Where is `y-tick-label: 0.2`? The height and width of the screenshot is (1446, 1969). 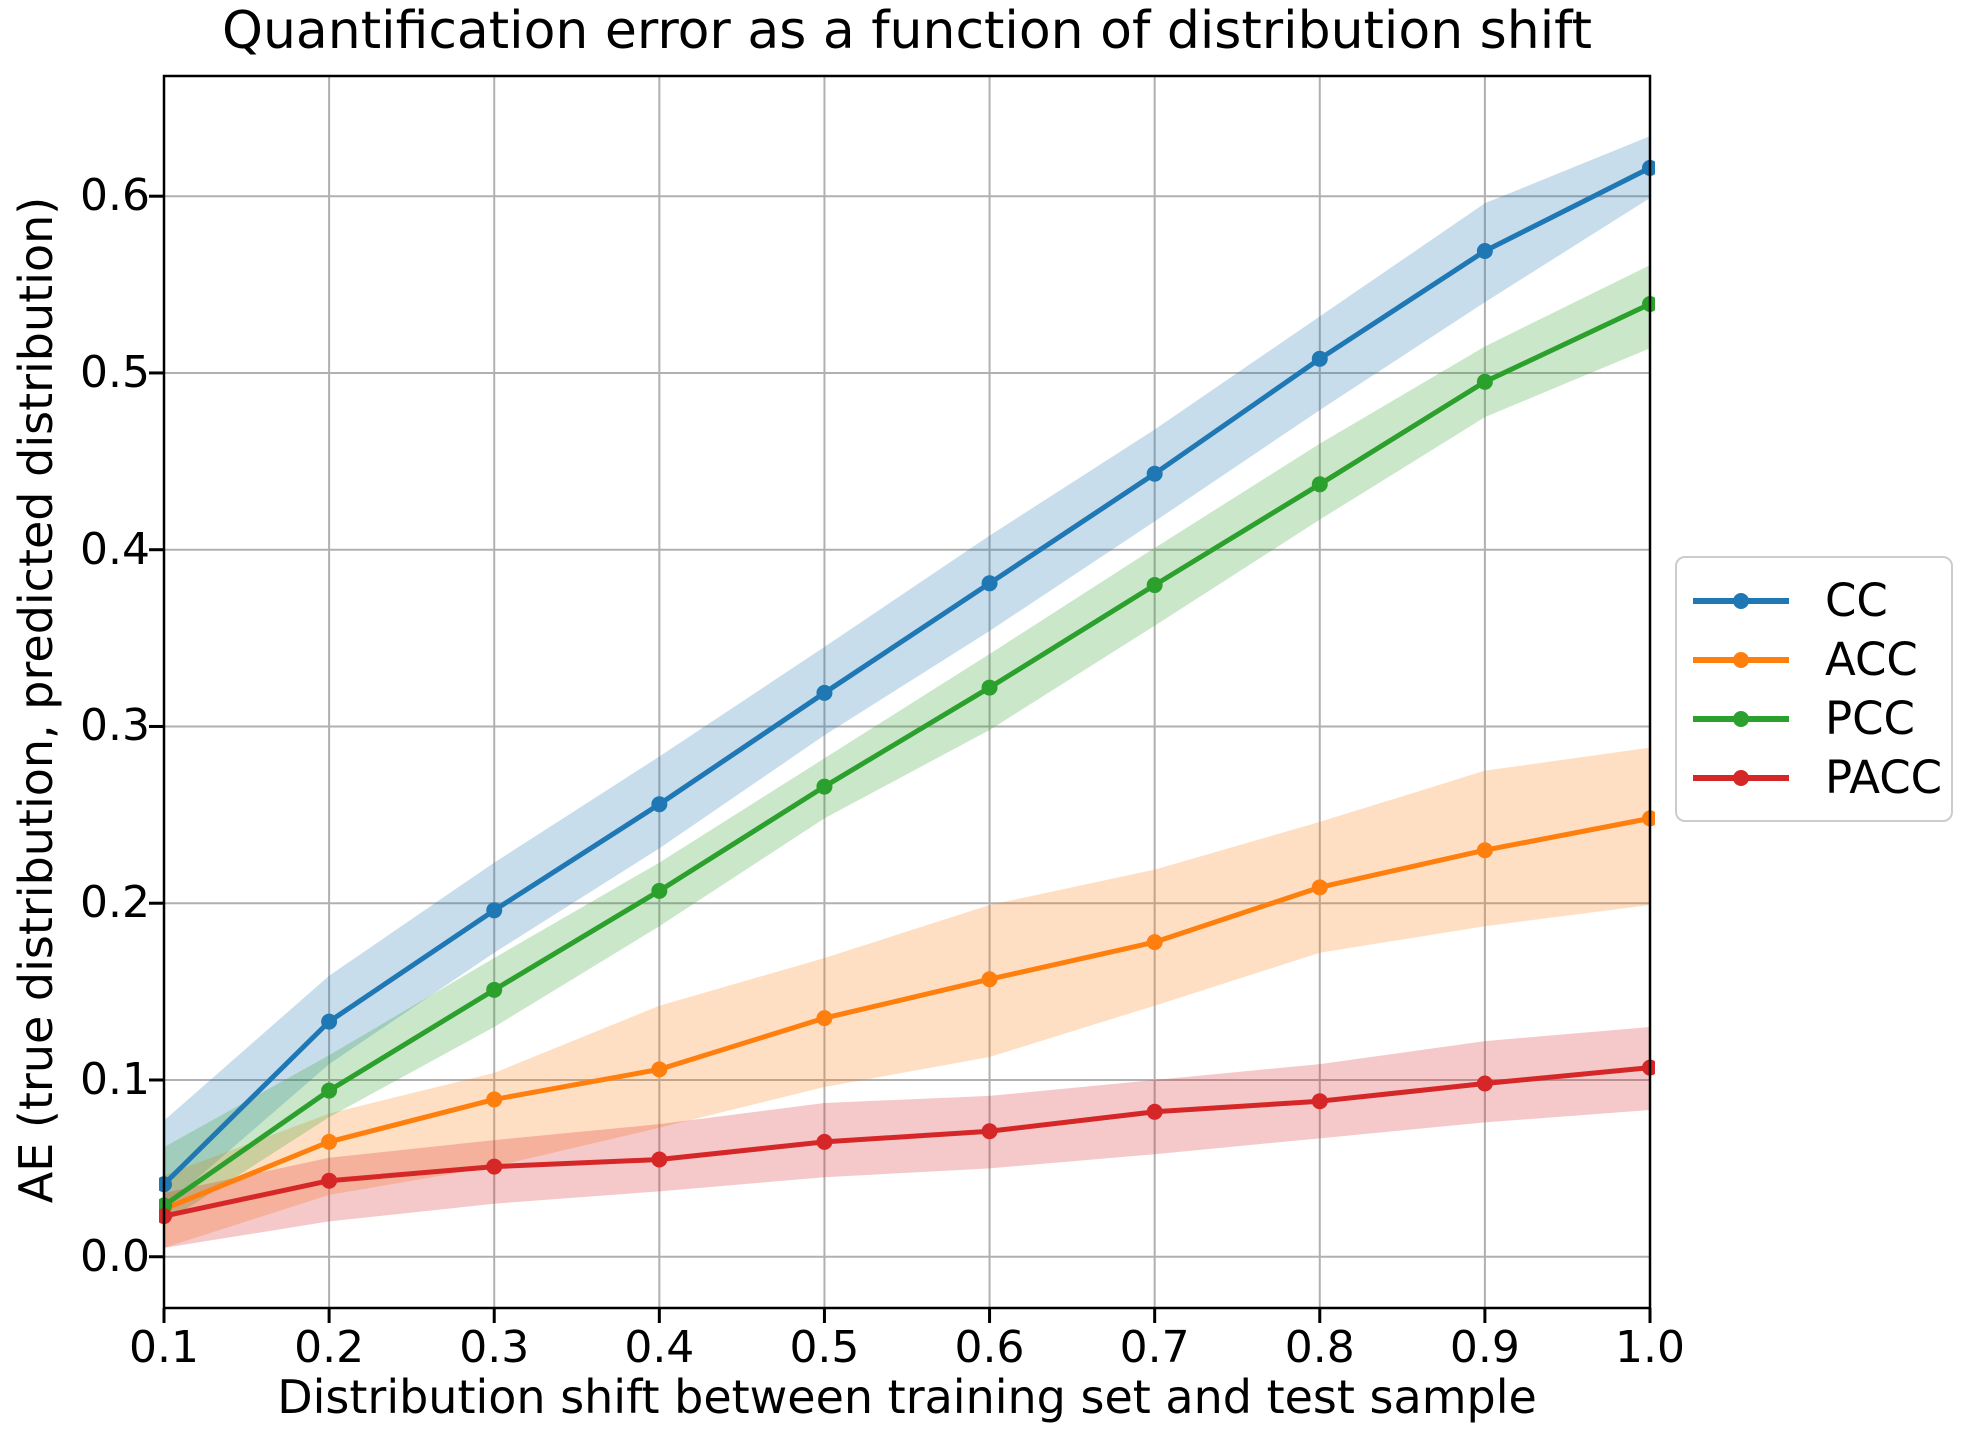
y-tick-label: 0.2 is located at coordinates (115, 903).